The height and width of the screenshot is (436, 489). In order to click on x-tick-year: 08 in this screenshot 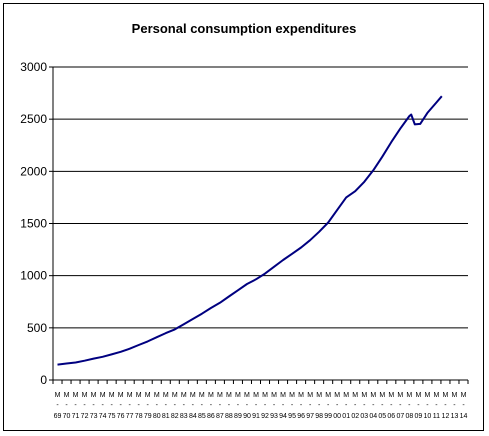, I will do `click(409, 416)`.